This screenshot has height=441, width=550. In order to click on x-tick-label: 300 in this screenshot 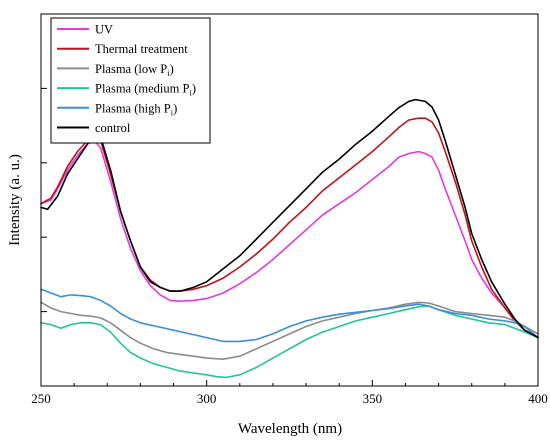, I will do `click(207, 398)`.